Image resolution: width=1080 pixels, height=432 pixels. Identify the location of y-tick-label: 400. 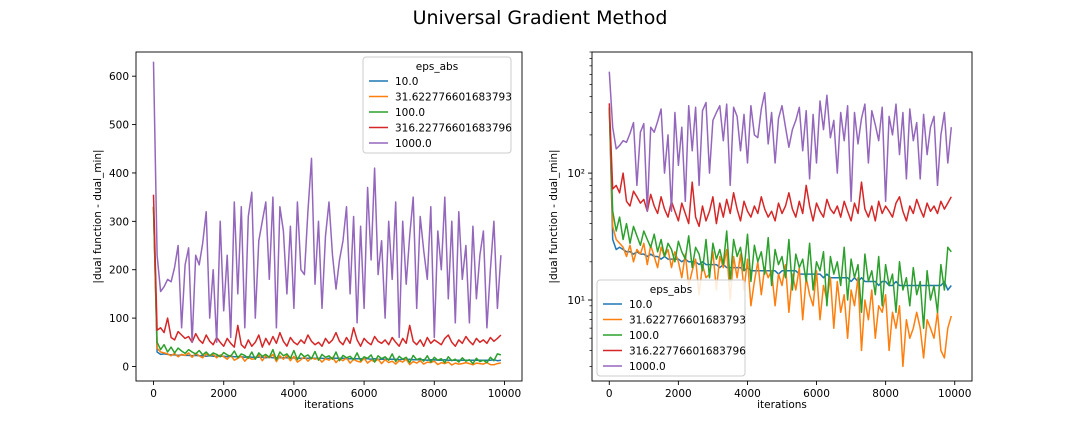
(119, 174).